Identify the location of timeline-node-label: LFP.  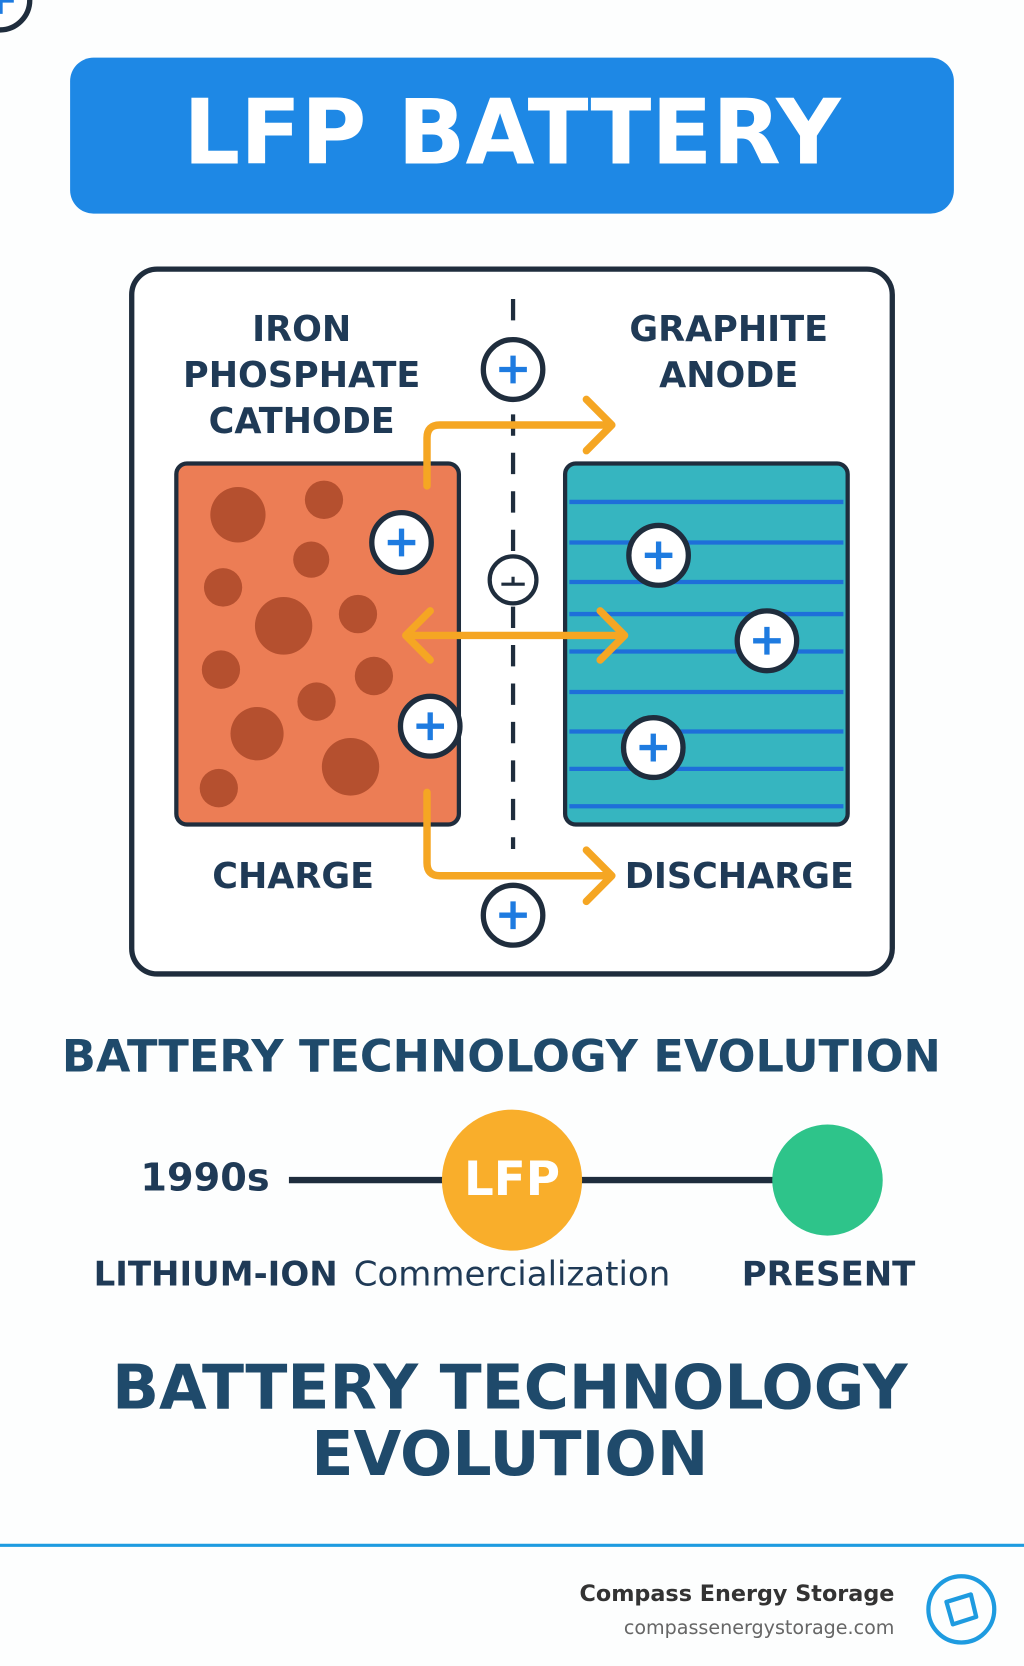
(512, 1180).